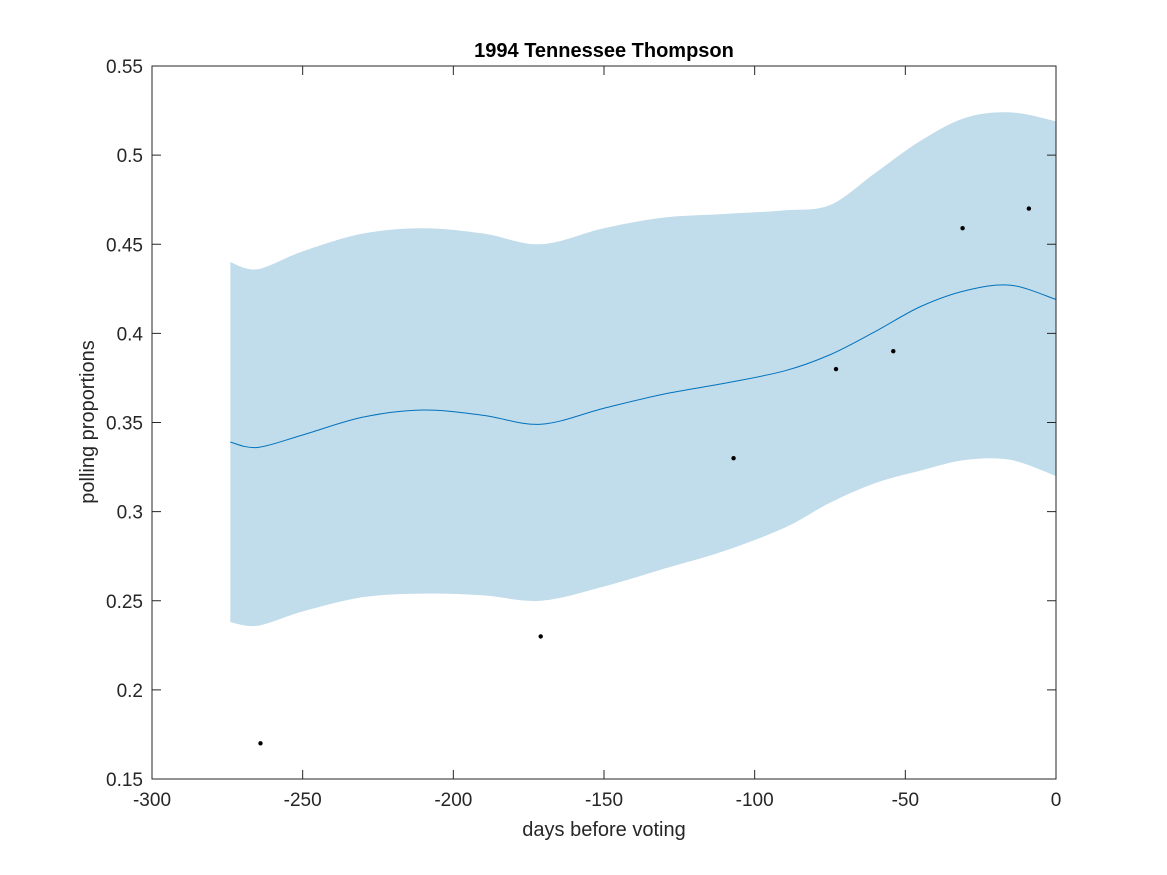  I want to click on x-tick-label: -50, so click(905, 800).